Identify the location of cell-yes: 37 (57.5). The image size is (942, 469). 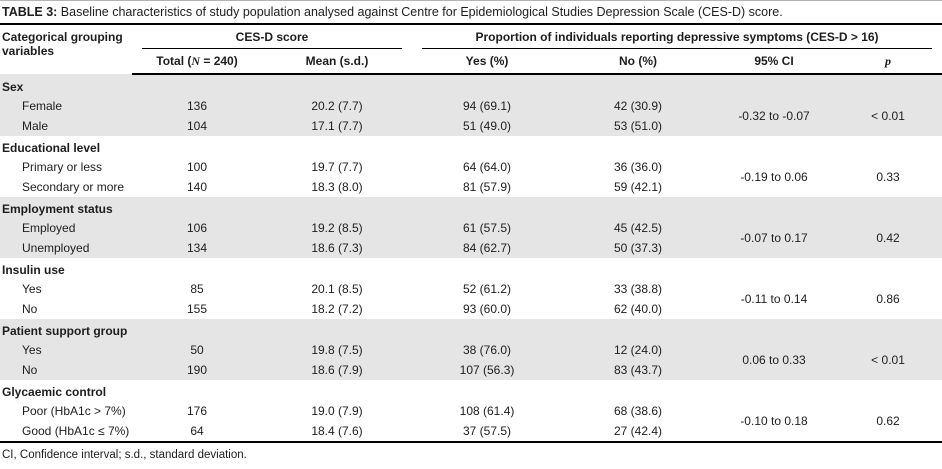
(487, 431).